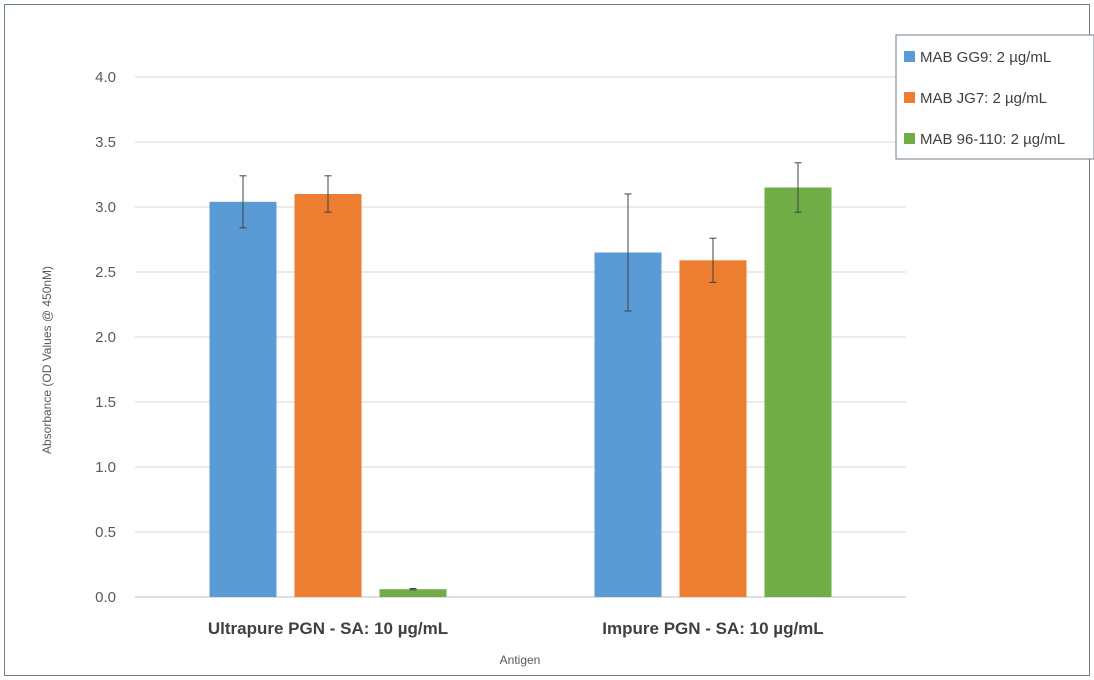  What do you see at coordinates (992, 139) in the screenshot?
I see `legend-label: MAB 96-110: 2 µg/mL` at bounding box center [992, 139].